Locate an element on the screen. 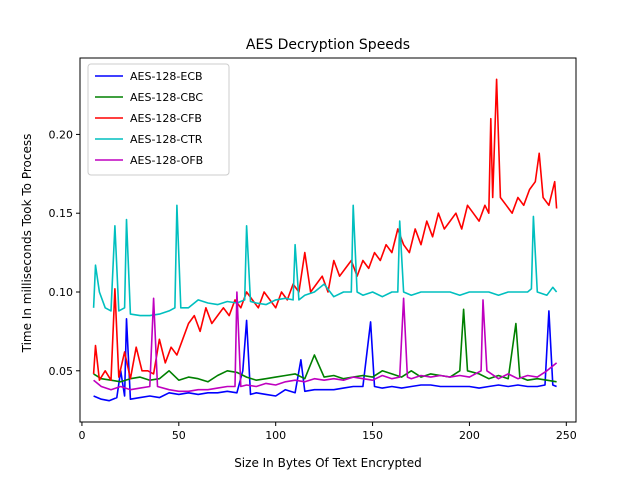  y-tick-label: 0.15 is located at coordinates (61, 213).